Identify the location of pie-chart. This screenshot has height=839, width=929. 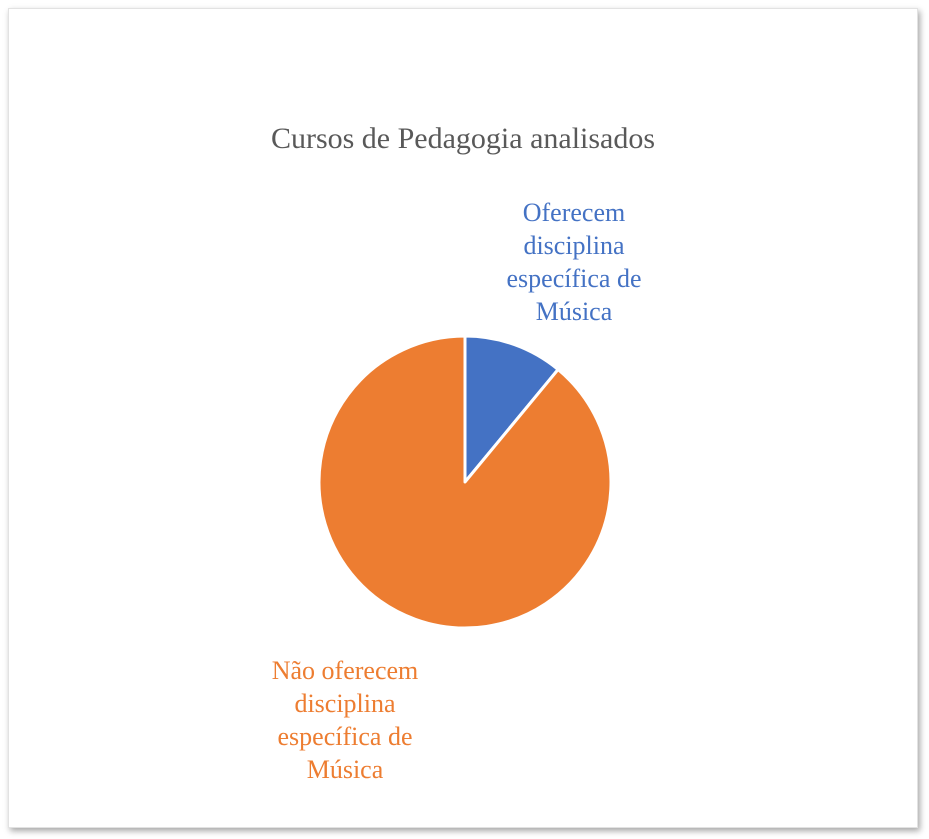
(465, 482).